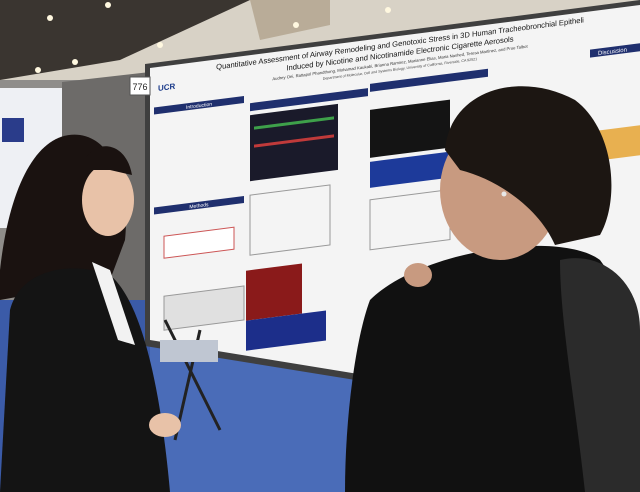  Describe the element at coordinates (125, 40) in the screenshot. I see `ceiling-truss` at that location.